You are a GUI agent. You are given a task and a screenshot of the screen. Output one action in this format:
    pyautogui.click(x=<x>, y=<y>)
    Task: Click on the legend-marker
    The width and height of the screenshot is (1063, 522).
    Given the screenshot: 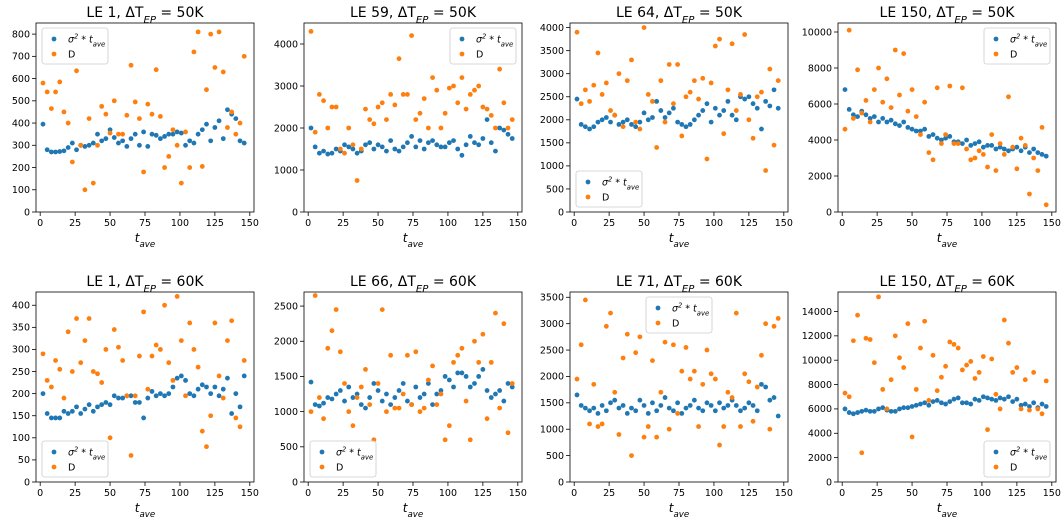 What is the action you would take?
    pyautogui.click(x=996, y=452)
    